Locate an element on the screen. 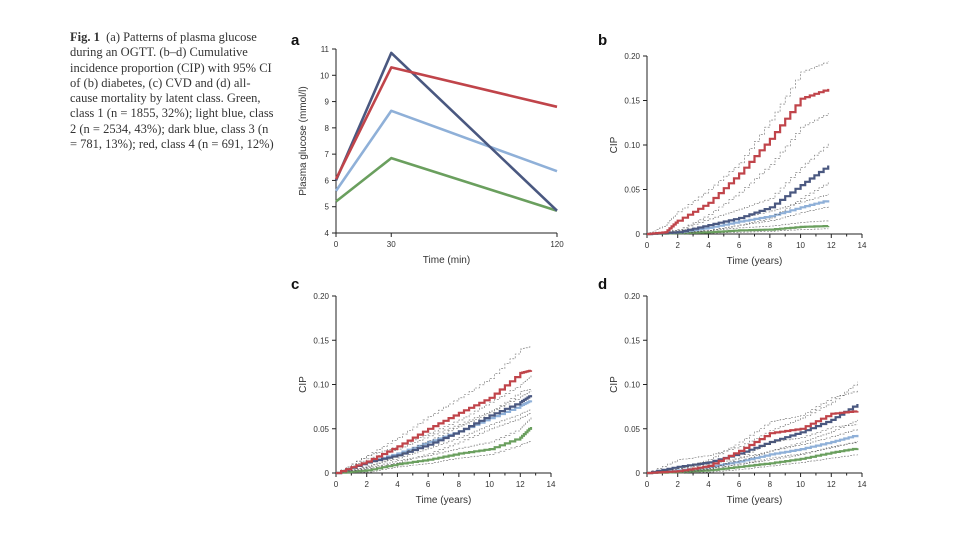 Image resolution: width=960 pixels, height=540 pixels. axes: 0 2 4 6 8 10 12 14 0 0.05 0.10 0.15 0.20 is located at coordinates (745, 390).